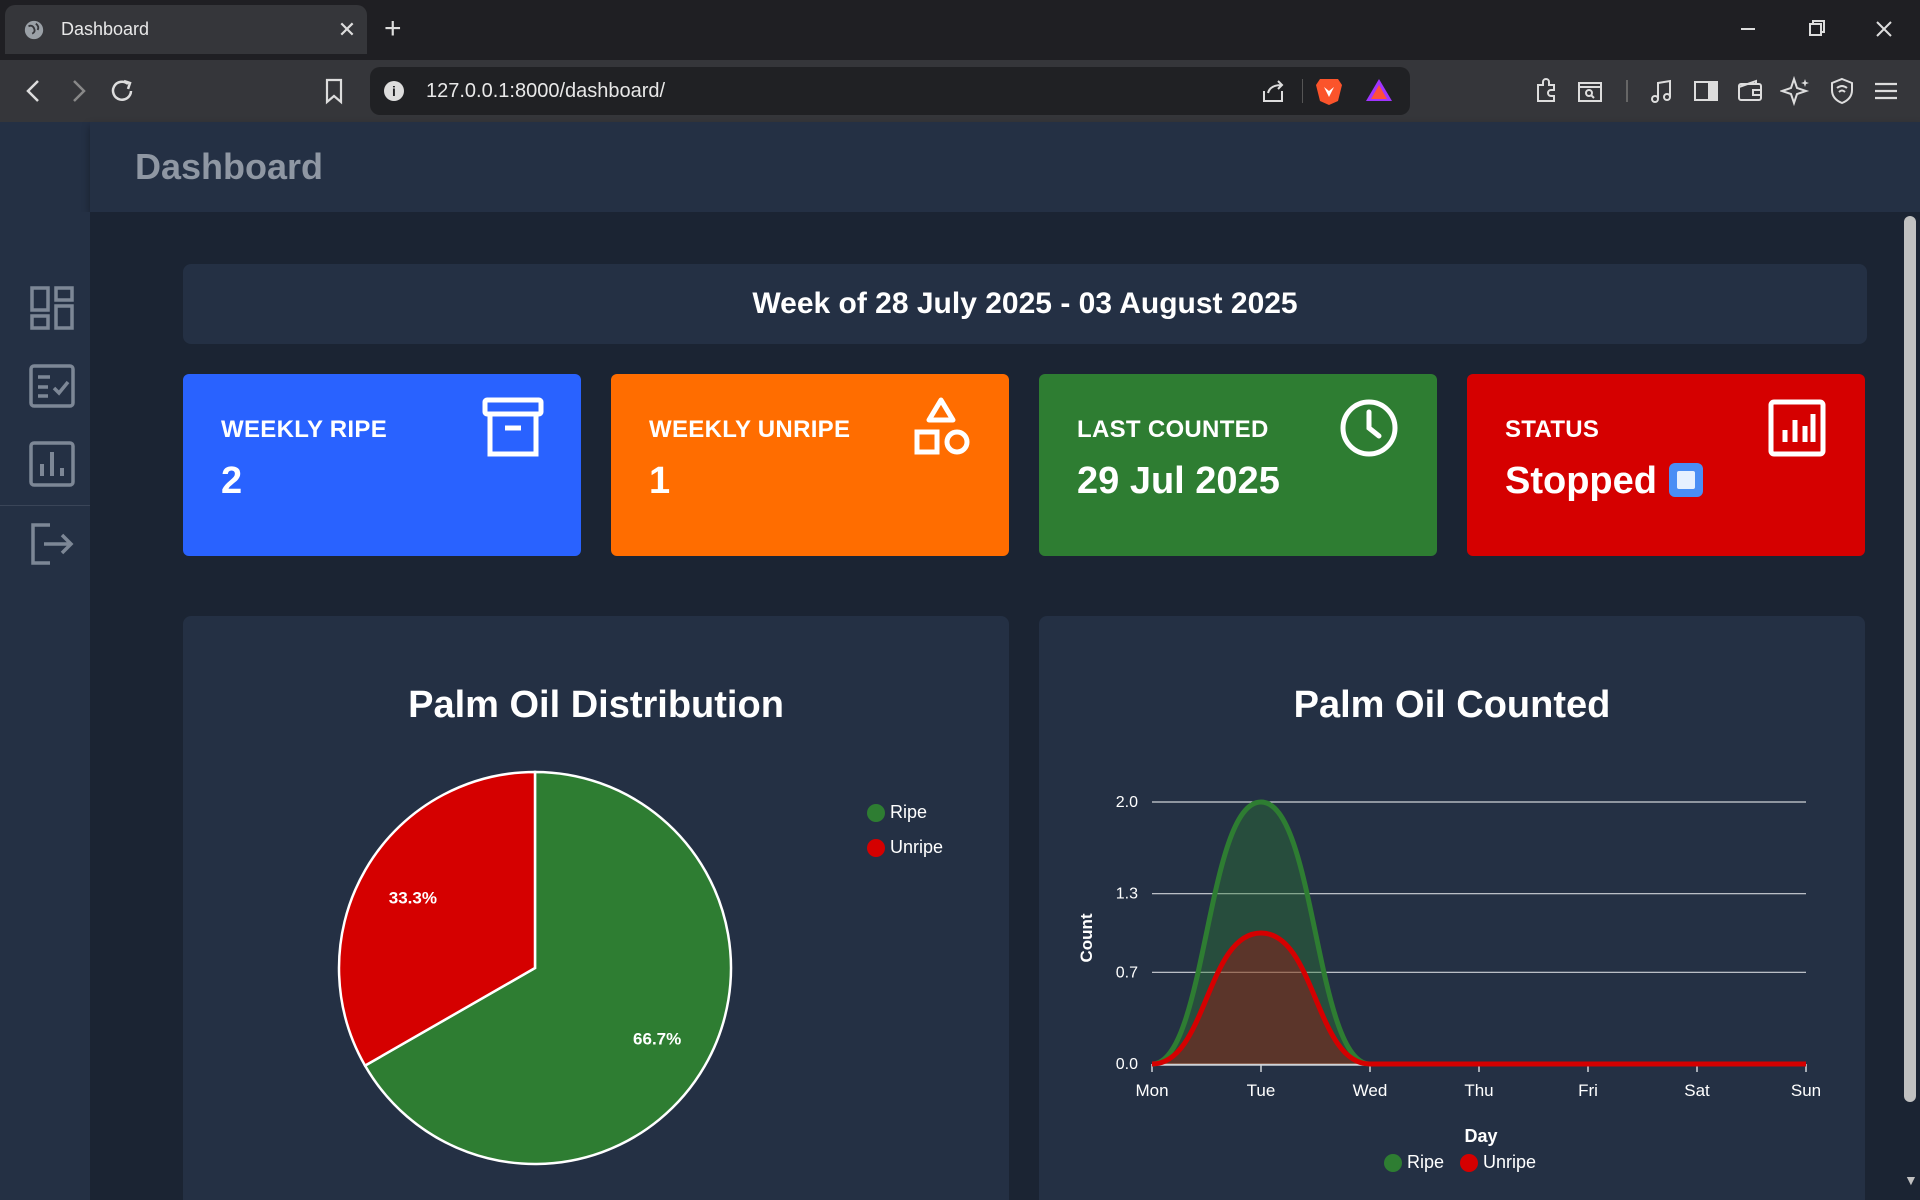 The height and width of the screenshot is (1200, 1920). Describe the element at coordinates (1005, 167) in the screenshot. I see `app-header: Dashboard` at that location.